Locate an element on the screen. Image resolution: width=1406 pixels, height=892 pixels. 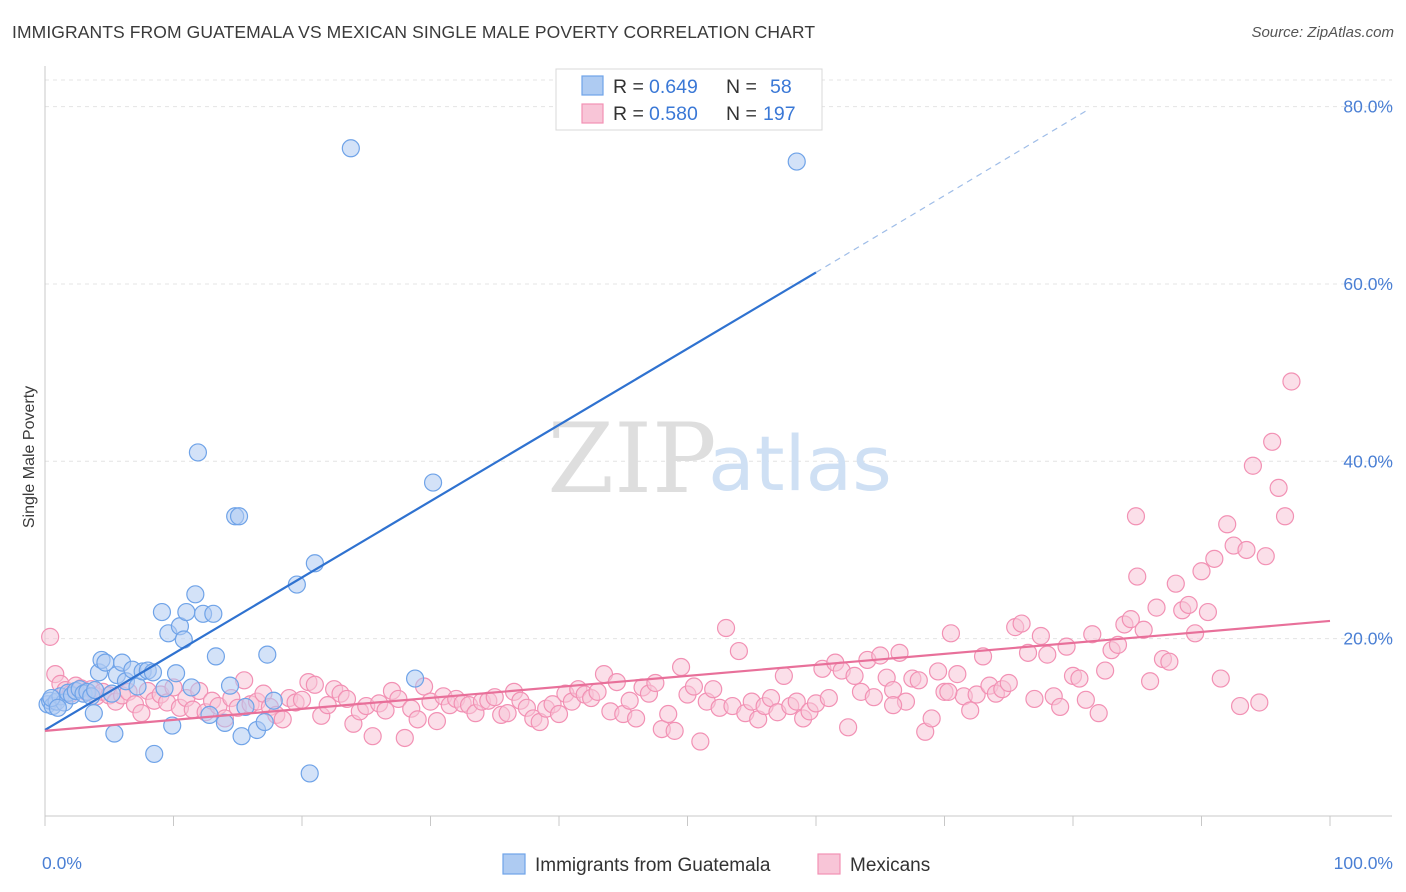
trend-line-guatemala-extension is located at coordinates (951, 191).